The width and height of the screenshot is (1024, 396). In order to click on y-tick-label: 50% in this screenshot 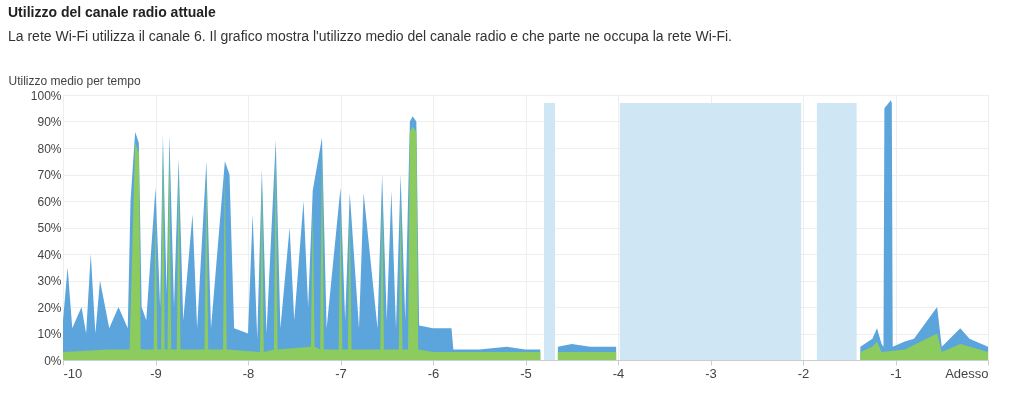, I will do `click(49, 228)`.